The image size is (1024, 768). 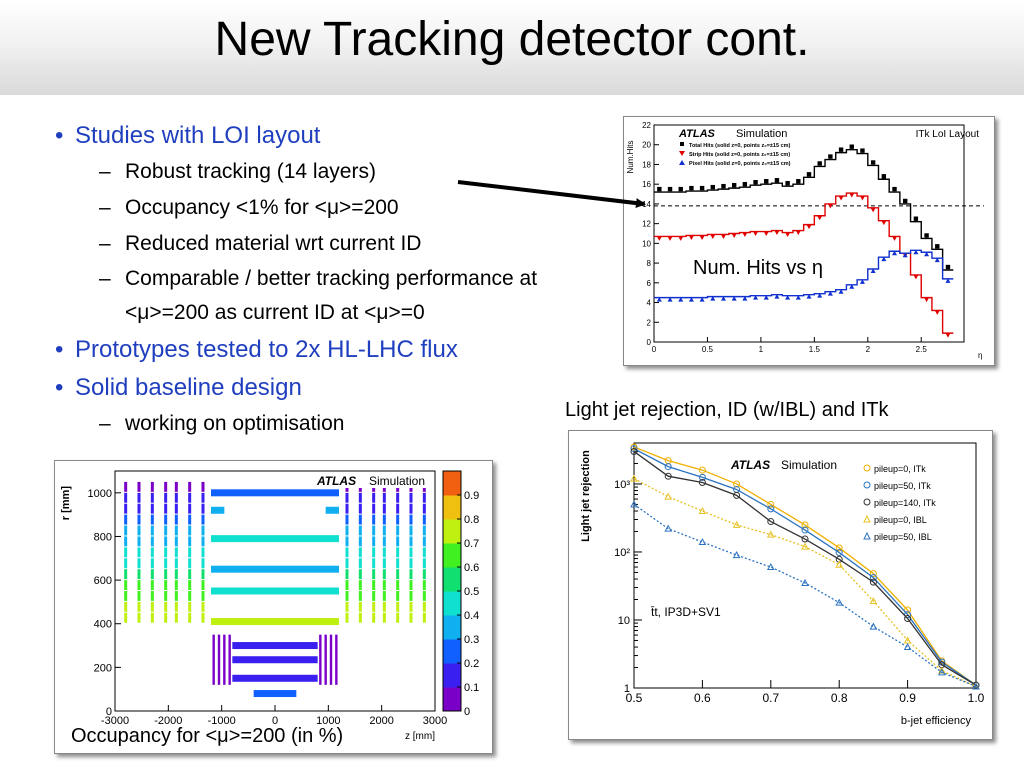 What do you see at coordinates (936, 721) in the screenshot?
I see `x-axis-label: b-jet efficiency` at bounding box center [936, 721].